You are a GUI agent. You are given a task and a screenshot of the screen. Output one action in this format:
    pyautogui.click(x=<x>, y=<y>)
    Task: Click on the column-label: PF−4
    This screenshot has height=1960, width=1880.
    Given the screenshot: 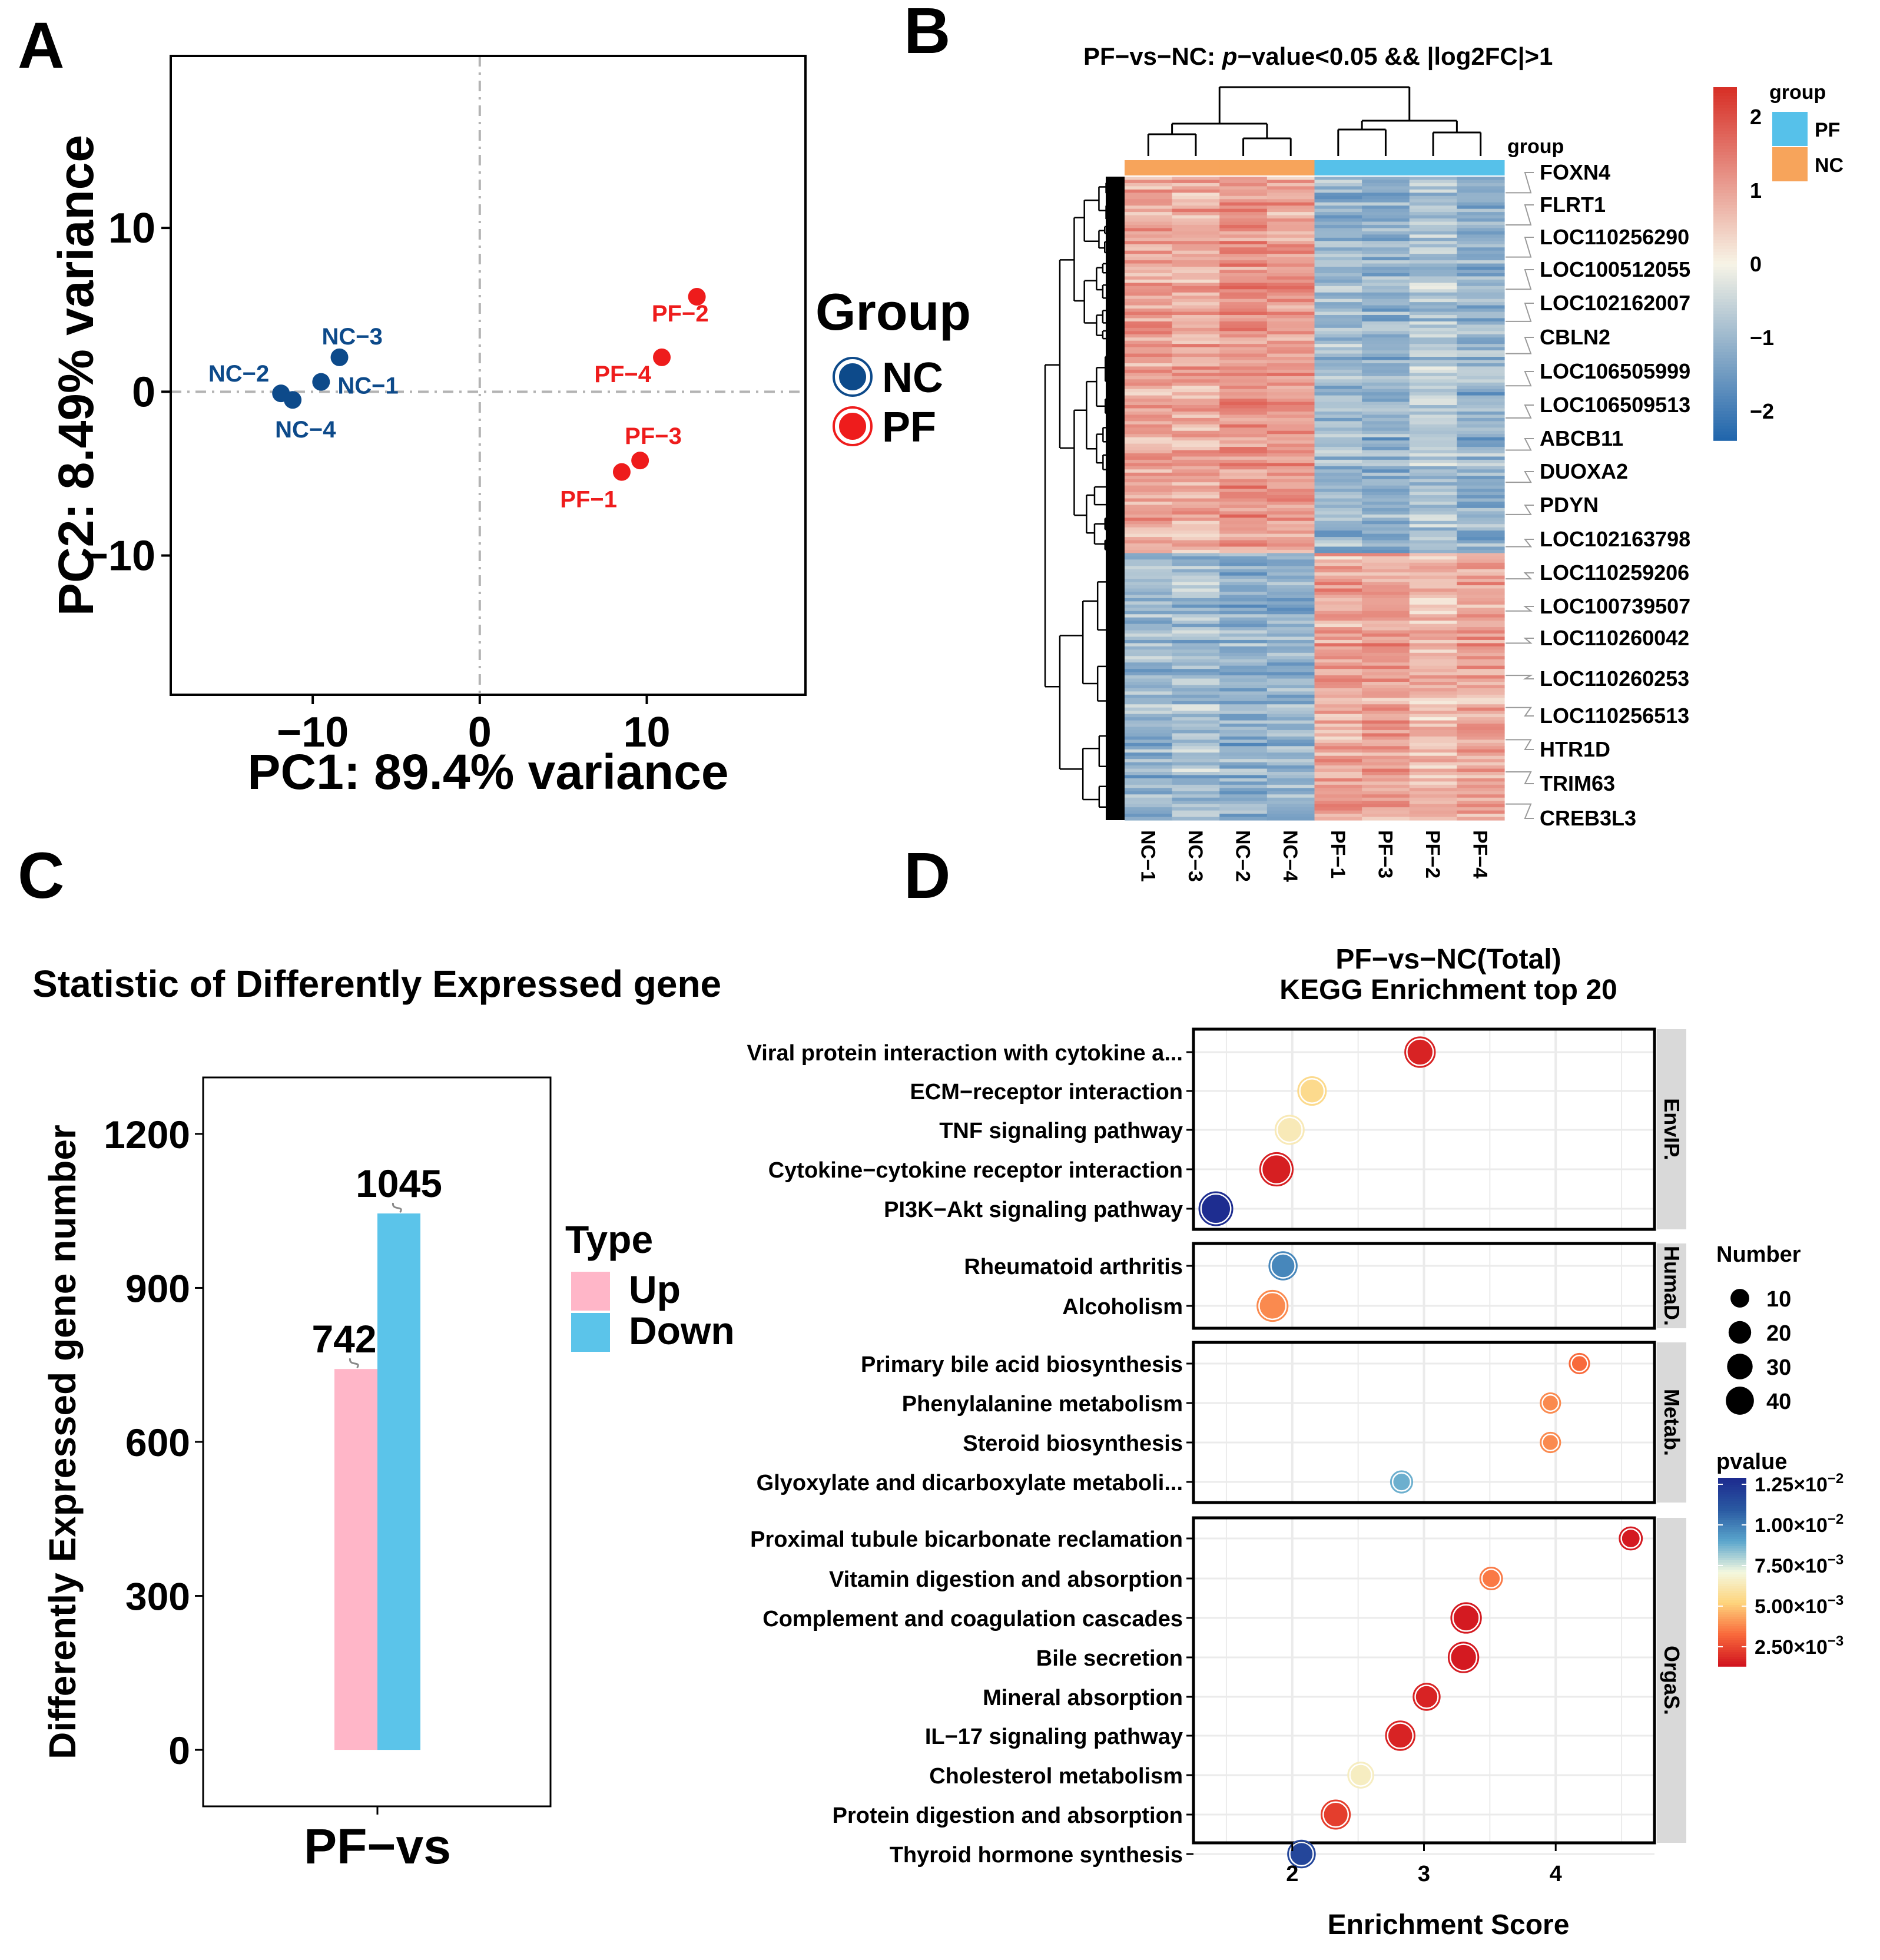 What is the action you would take?
    pyautogui.click(x=1480, y=854)
    